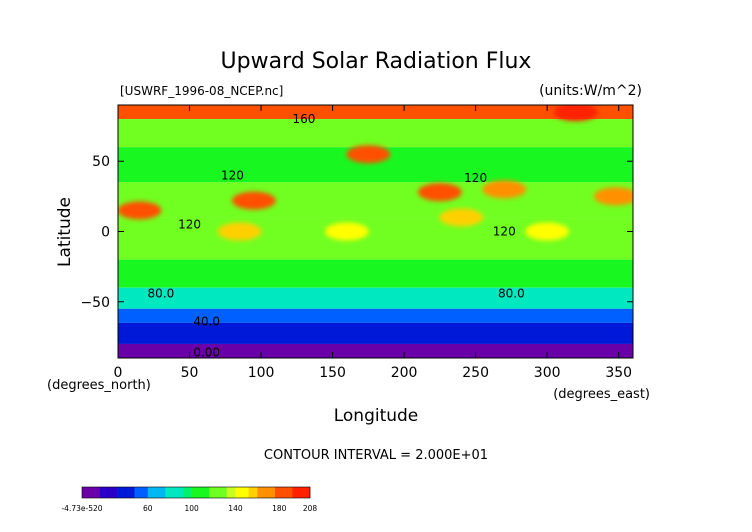 The height and width of the screenshot is (532, 752). Describe the element at coordinates (376, 455) in the screenshot. I see `contour-interval: CONTOUR INTERVAL = 2.000E+01` at that location.